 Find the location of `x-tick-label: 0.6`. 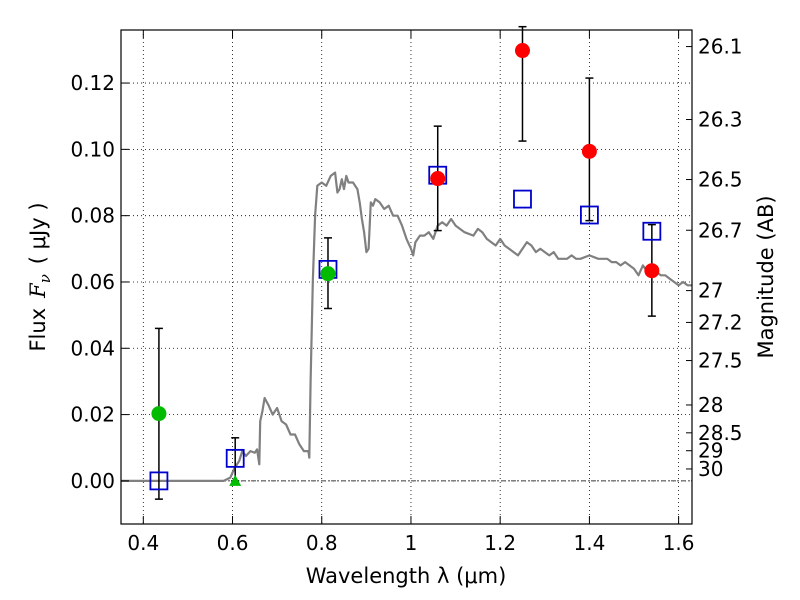

x-tick-label: 0.6 is located at coordinates (233, 543).